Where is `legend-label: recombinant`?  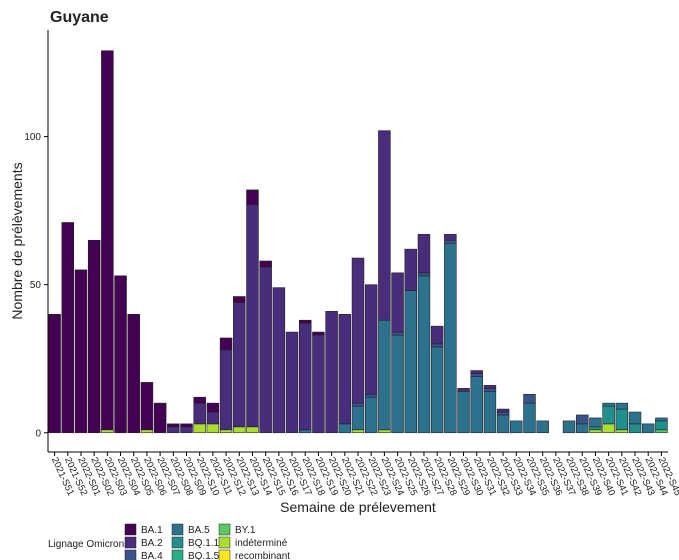 legend-label: recombinant is located at coordinates (262, 555).